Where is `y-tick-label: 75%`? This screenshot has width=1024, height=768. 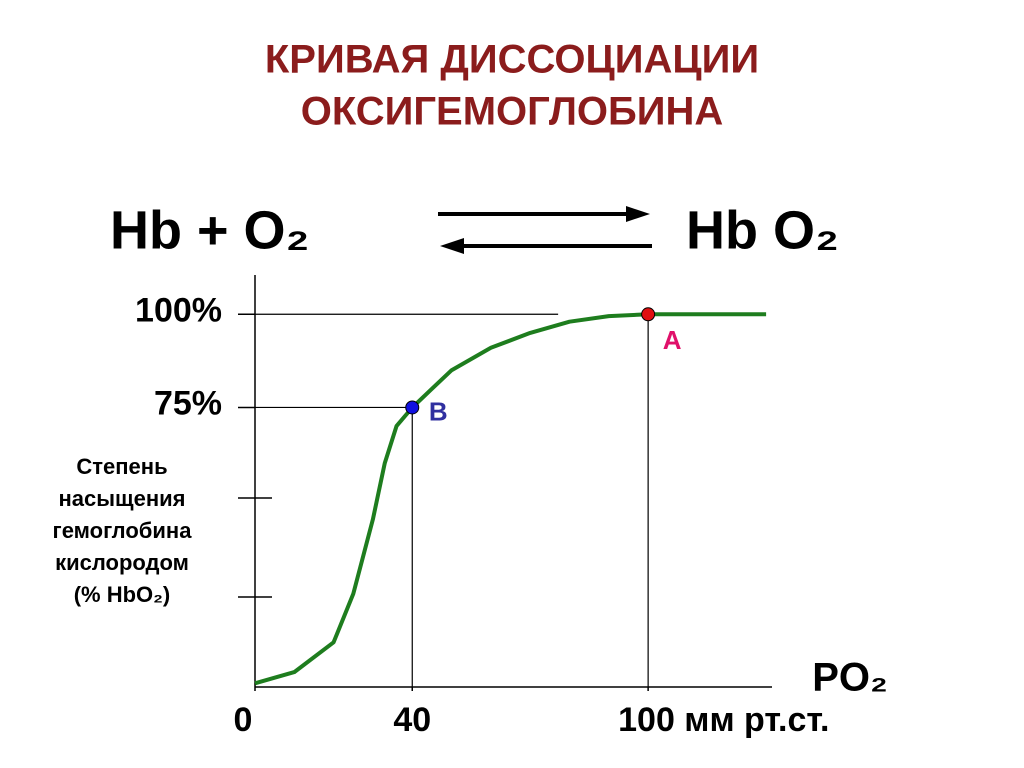
y-tick-label: 75% is located at coordinates (188, 403).